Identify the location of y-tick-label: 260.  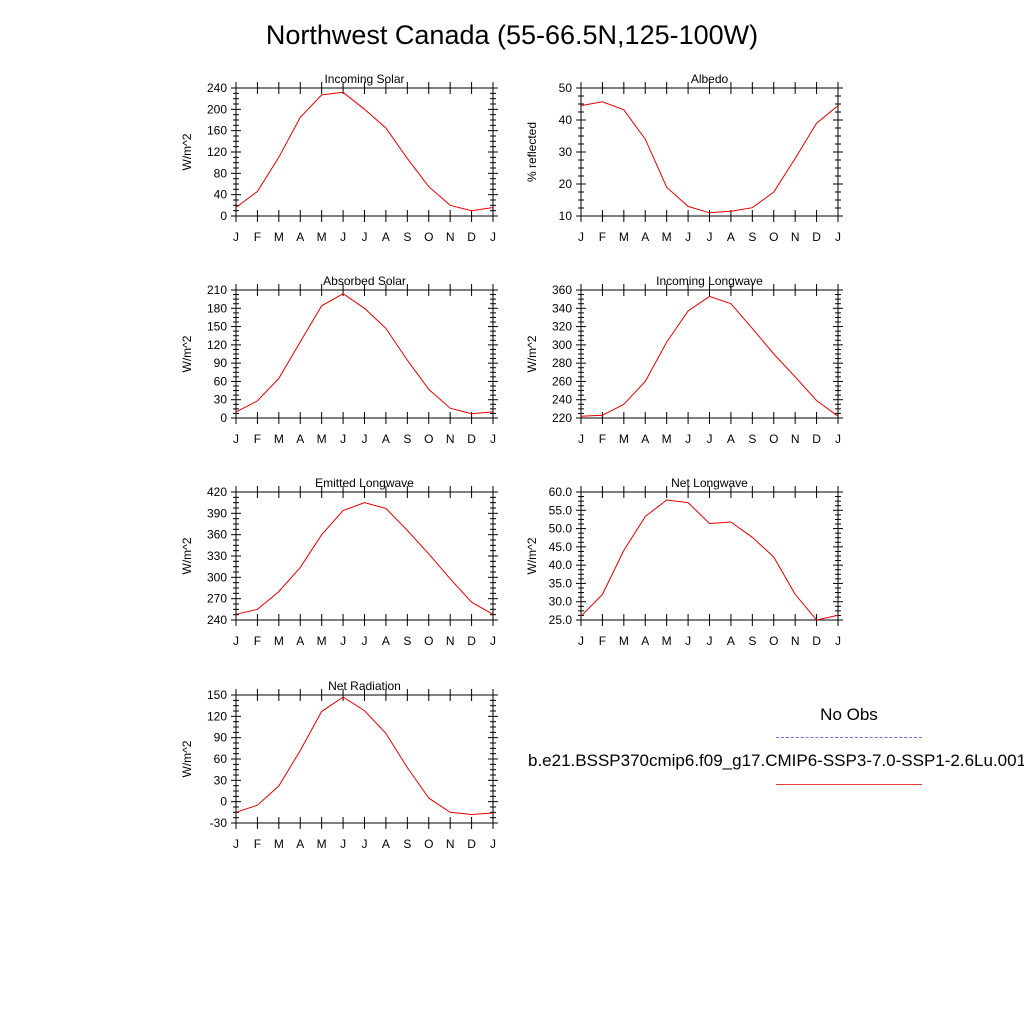
(562, 381).